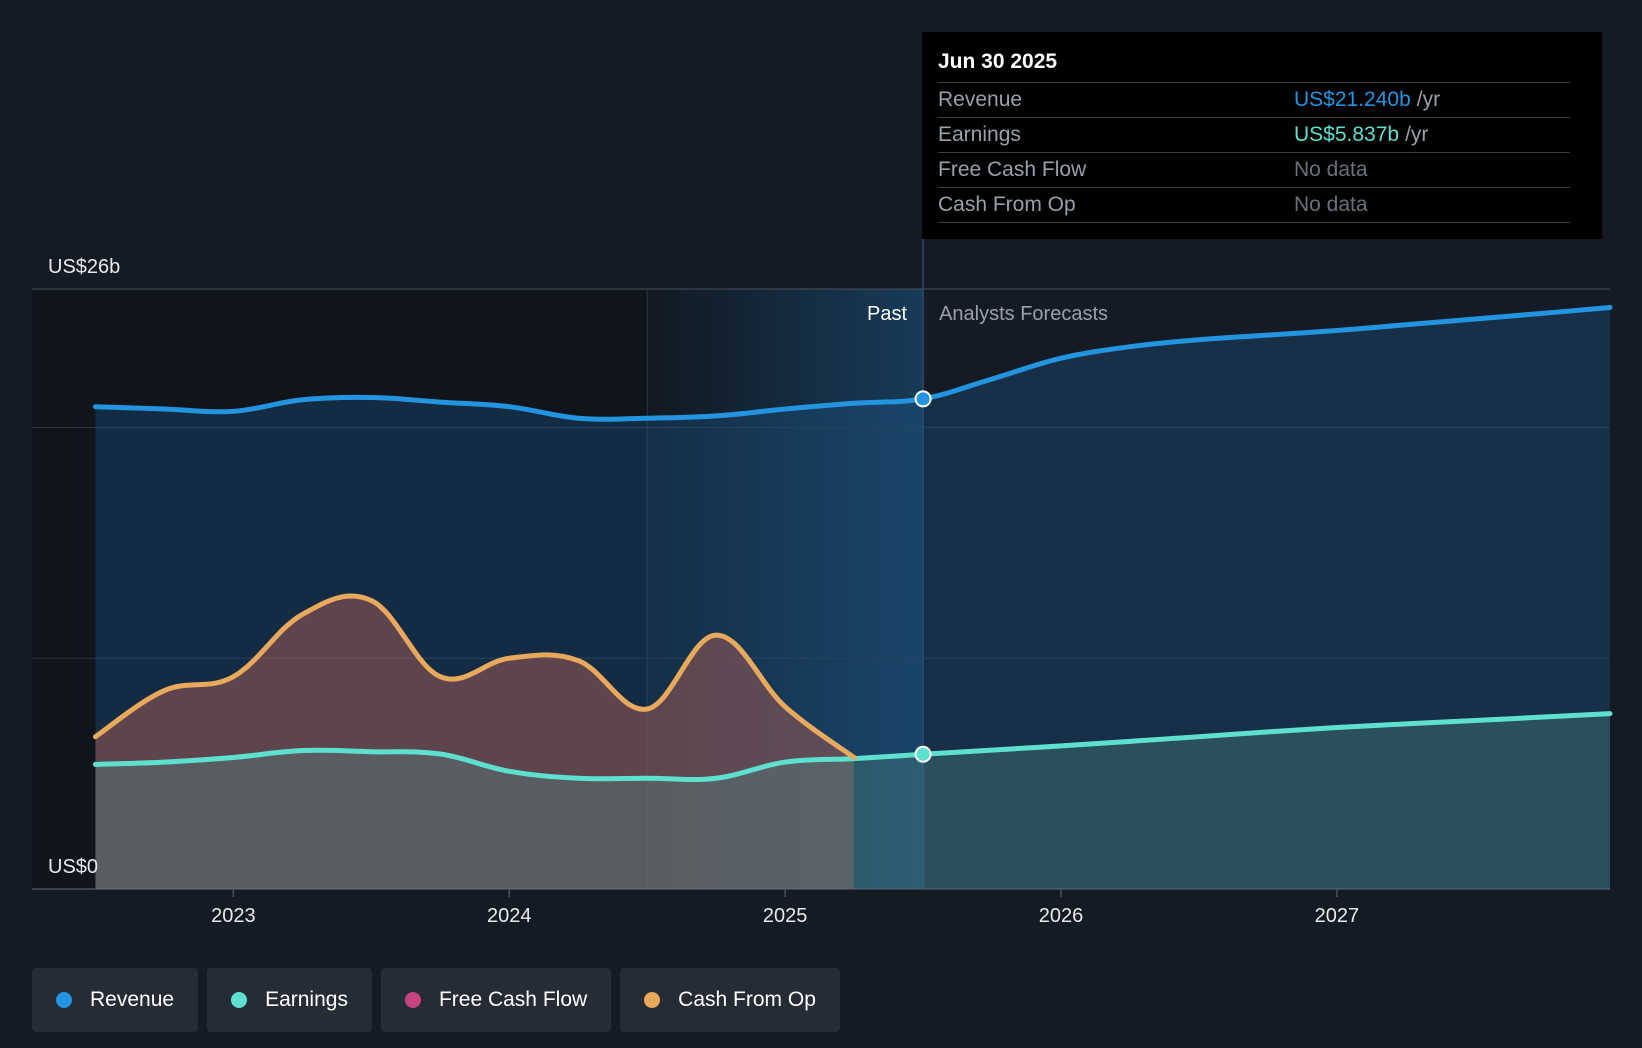  What do you see at coordinates (852, 363) in the screenshot?
I see `revenue-line` at bounding box center [852, 363].